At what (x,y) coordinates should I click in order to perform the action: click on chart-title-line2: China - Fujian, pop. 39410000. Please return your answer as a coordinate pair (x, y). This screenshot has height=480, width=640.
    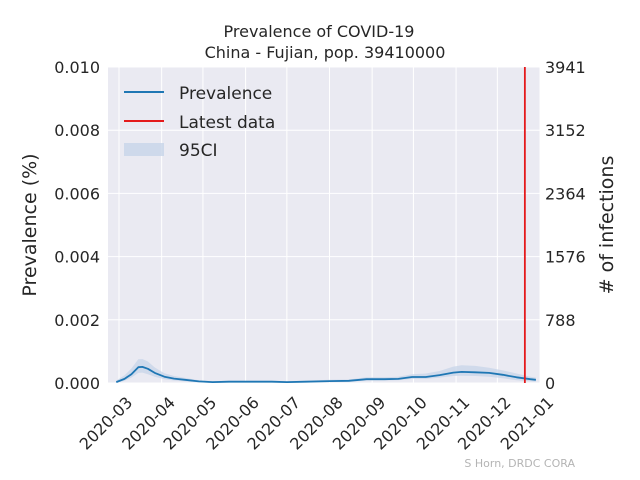
    Looking at the image, I should click on (325, 52).